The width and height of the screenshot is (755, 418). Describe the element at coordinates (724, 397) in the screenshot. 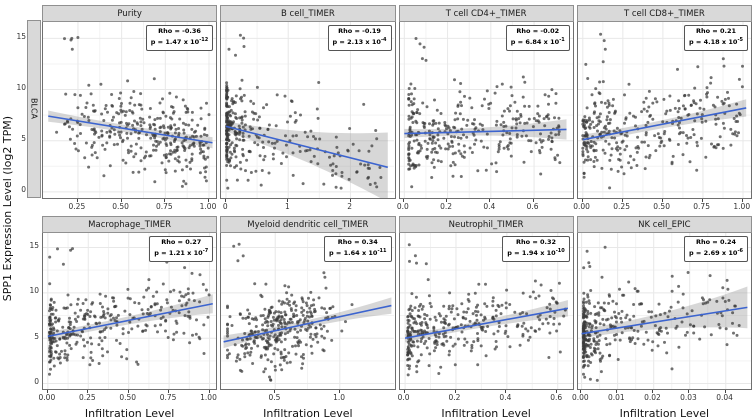

I see `x-tick-label: 0.04` at that location.